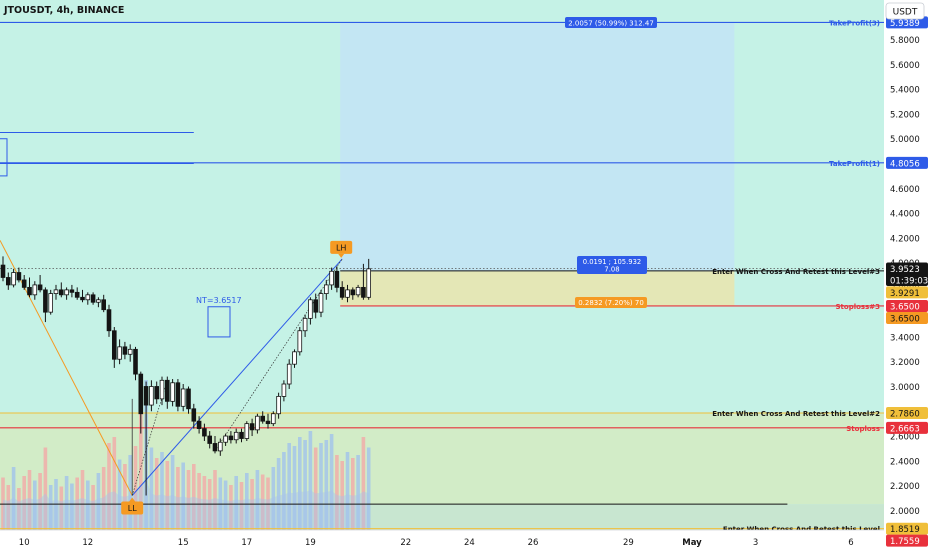  I want to click on axis-price-tag: 01:39:03, so click(907, 279).